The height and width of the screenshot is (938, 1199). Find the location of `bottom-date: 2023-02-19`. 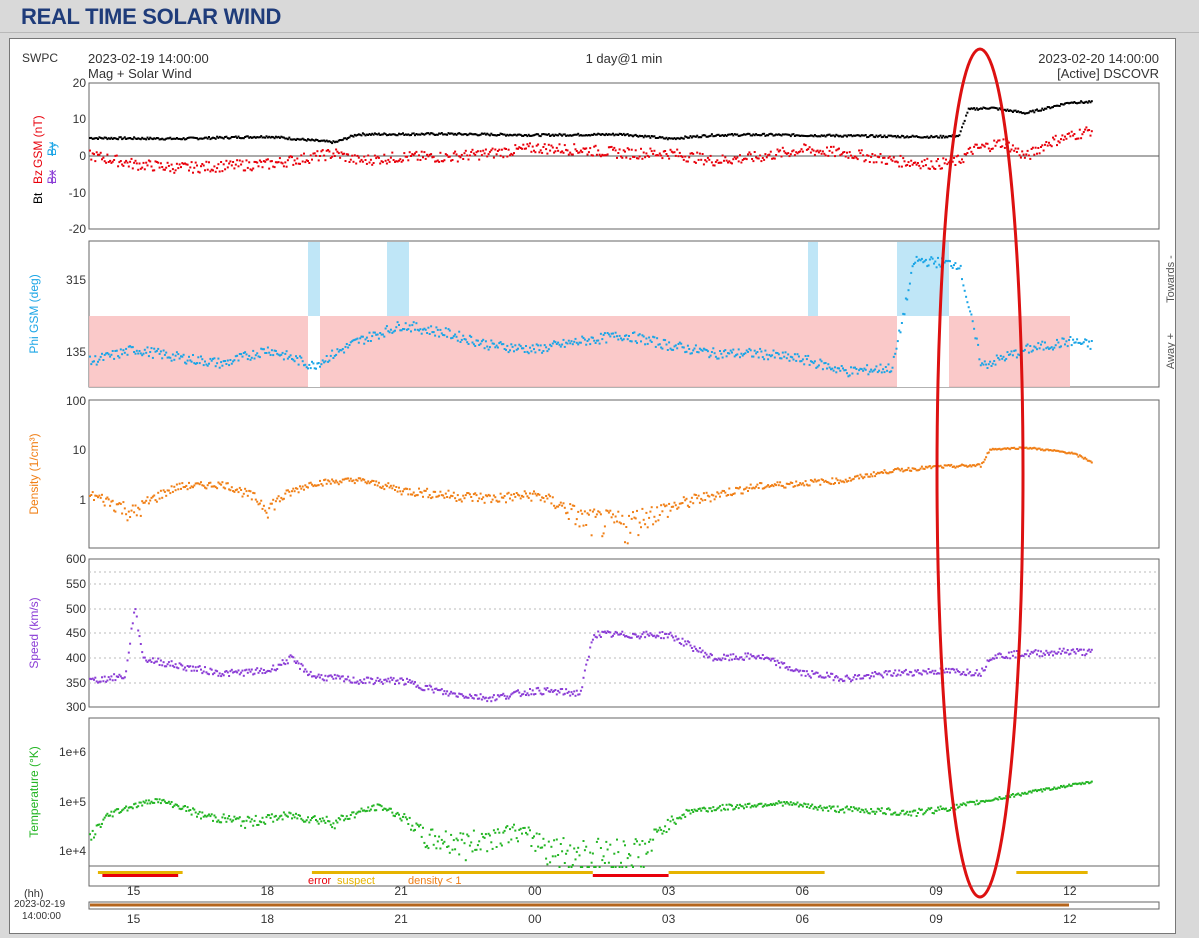

bottom-date: 2023-02-19 is located at coordinates (40, 904).